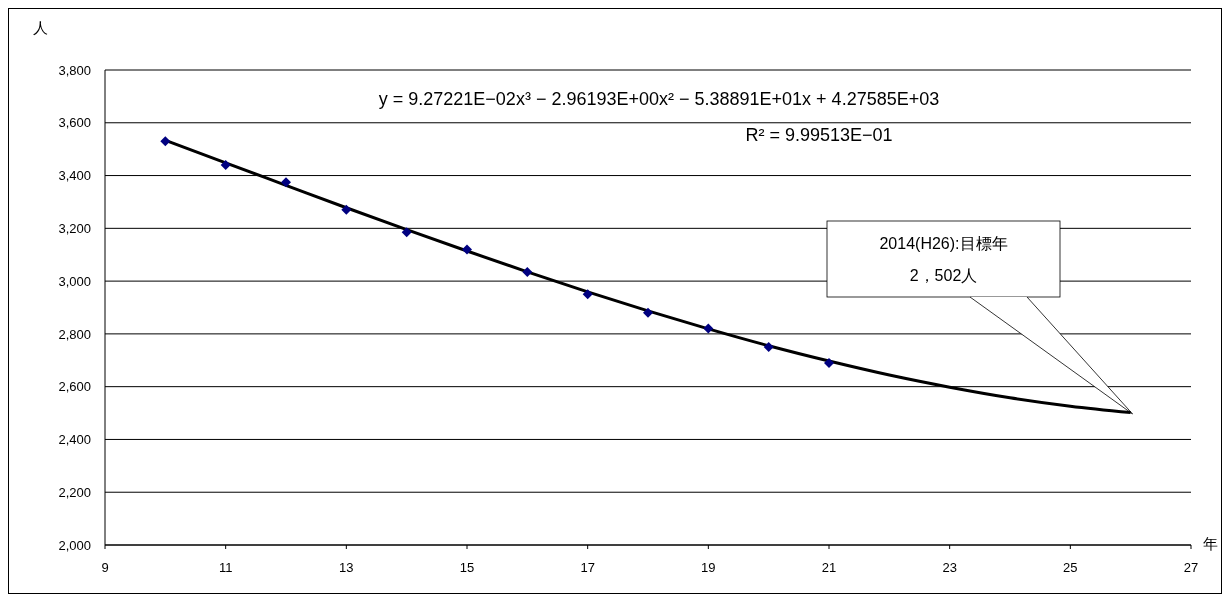 This screenshot has width=1230, height=602. What do you see at coordinates (74, 123) in the screenshot?
I see `y-tick-label: 3,600` at bounding box center [74, 123].